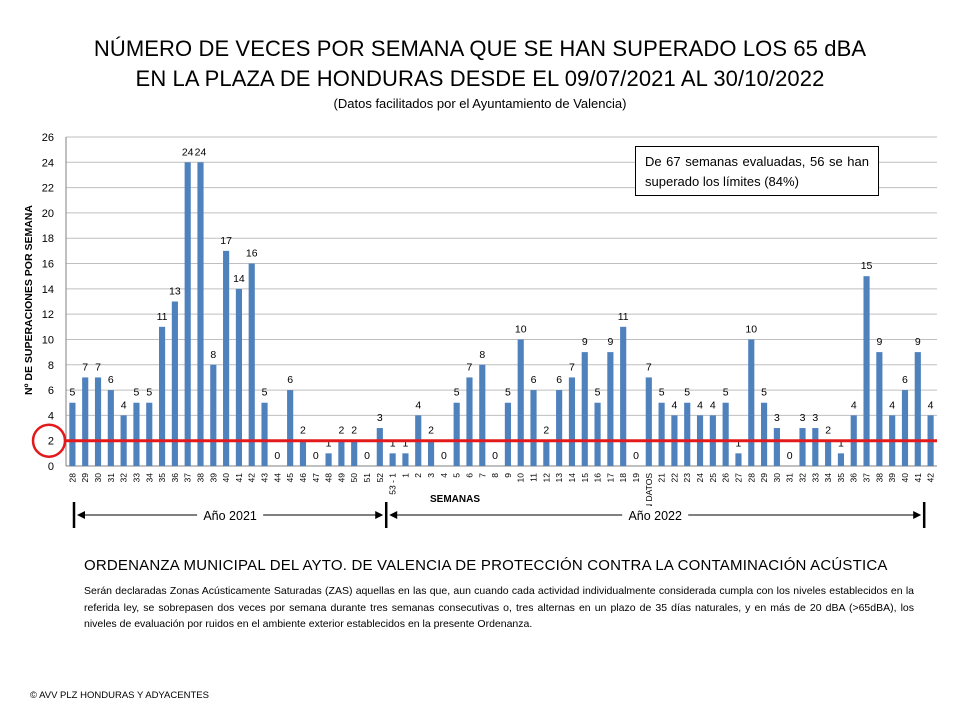  I want to click on data-label: 16, so click(252, 254).